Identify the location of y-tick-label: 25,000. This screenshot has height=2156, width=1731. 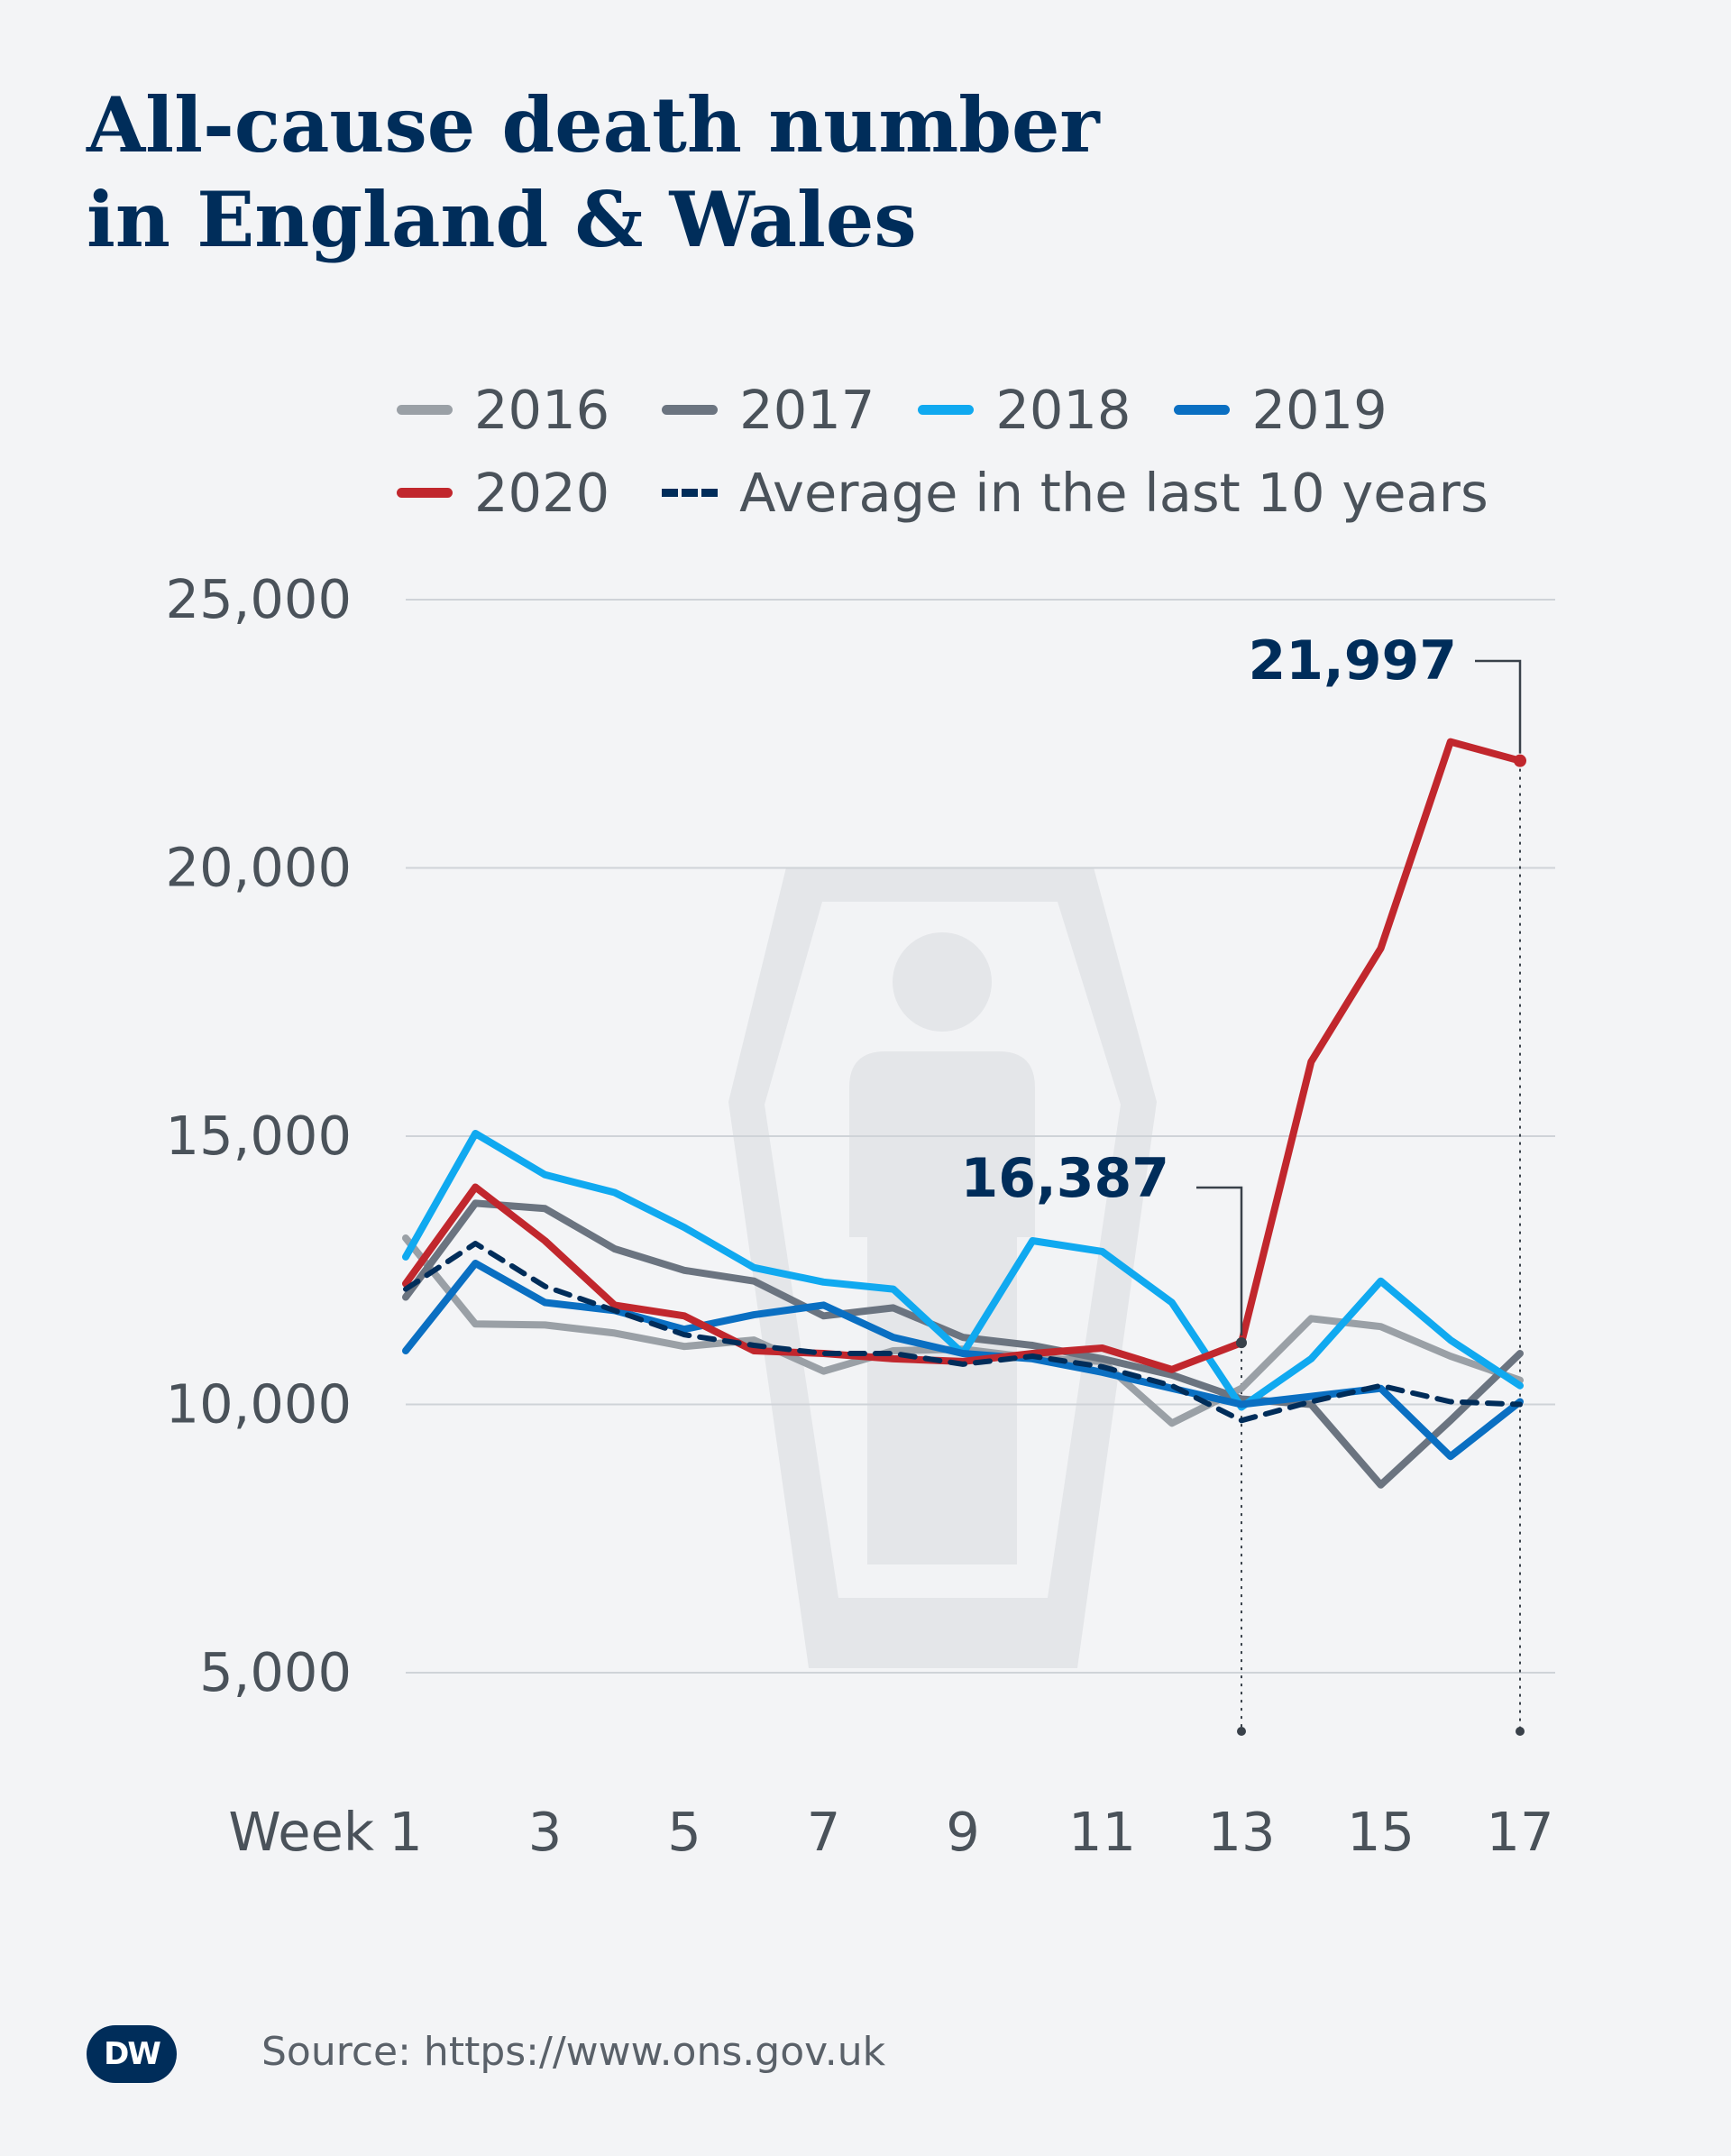
(259, 599).